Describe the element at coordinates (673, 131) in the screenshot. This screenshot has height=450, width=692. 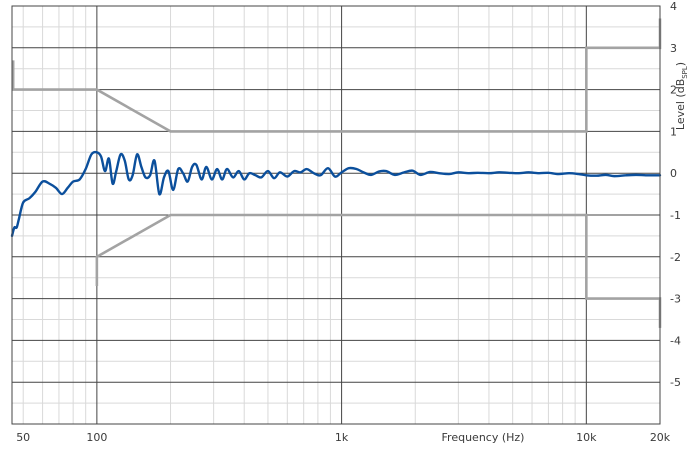
I see `y-tick-label: 1` at that location.